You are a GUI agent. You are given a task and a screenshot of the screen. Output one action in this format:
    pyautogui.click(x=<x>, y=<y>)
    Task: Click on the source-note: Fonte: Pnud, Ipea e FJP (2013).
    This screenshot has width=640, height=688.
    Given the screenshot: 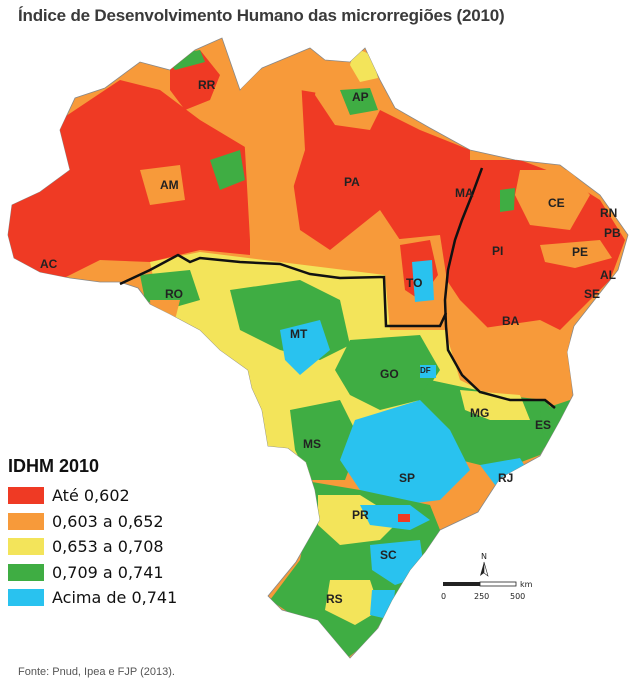 What is the action you would take?
    pyautogui.click(x=96, y=672)
    